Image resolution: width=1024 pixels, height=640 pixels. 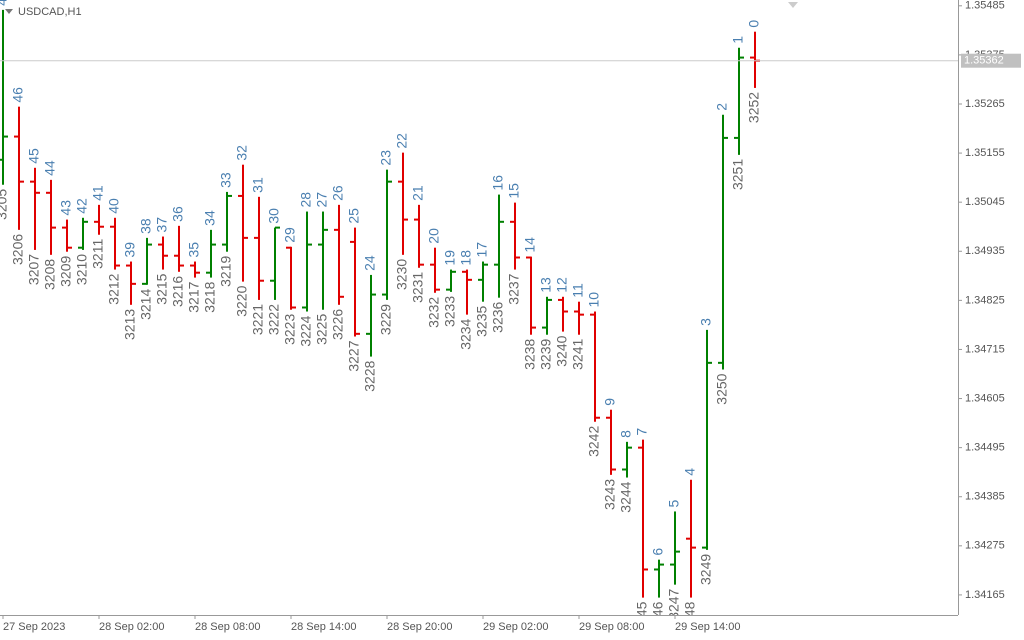 I want to click on bar-countdown-label: 15, so click(x=514, y=191).